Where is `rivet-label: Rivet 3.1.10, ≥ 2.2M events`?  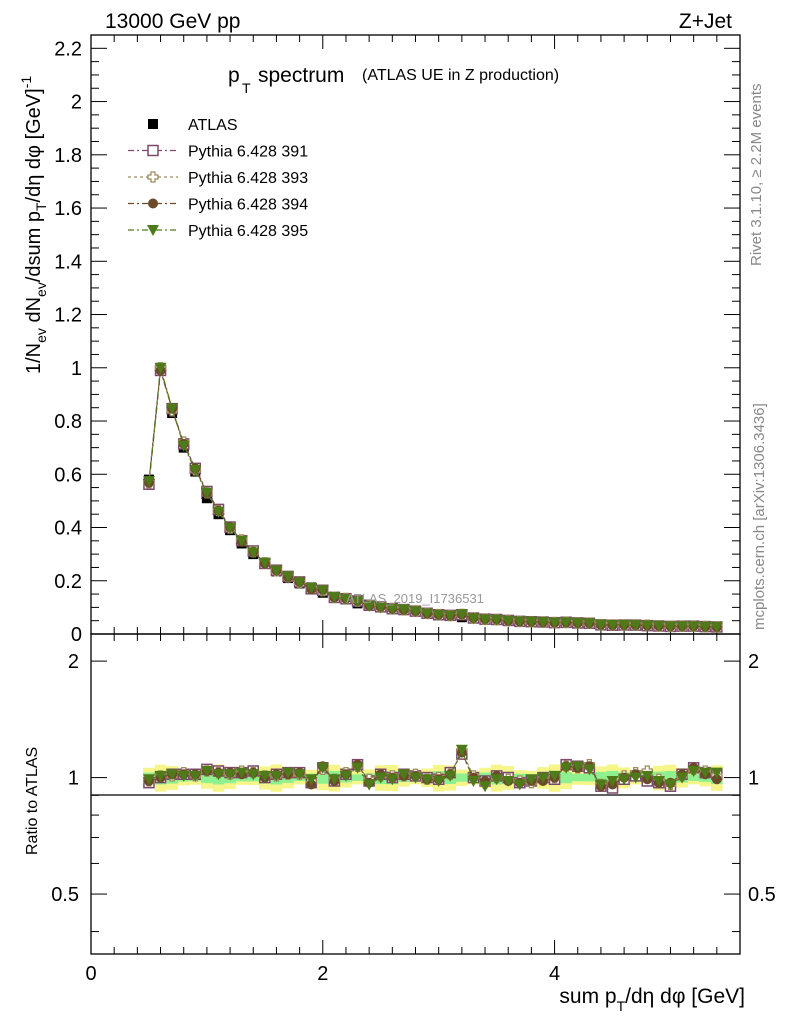
rivet-label: Rivet 3.1.10, ≥ 2.2M events is located at coordinates (756, 175).